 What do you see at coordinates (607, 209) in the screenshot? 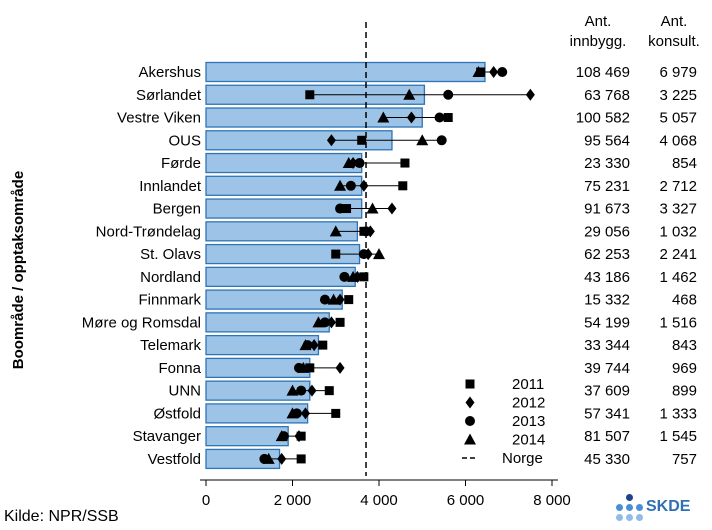
I see `innbyggere-value: 91 673` at bounding box center [607, 209].